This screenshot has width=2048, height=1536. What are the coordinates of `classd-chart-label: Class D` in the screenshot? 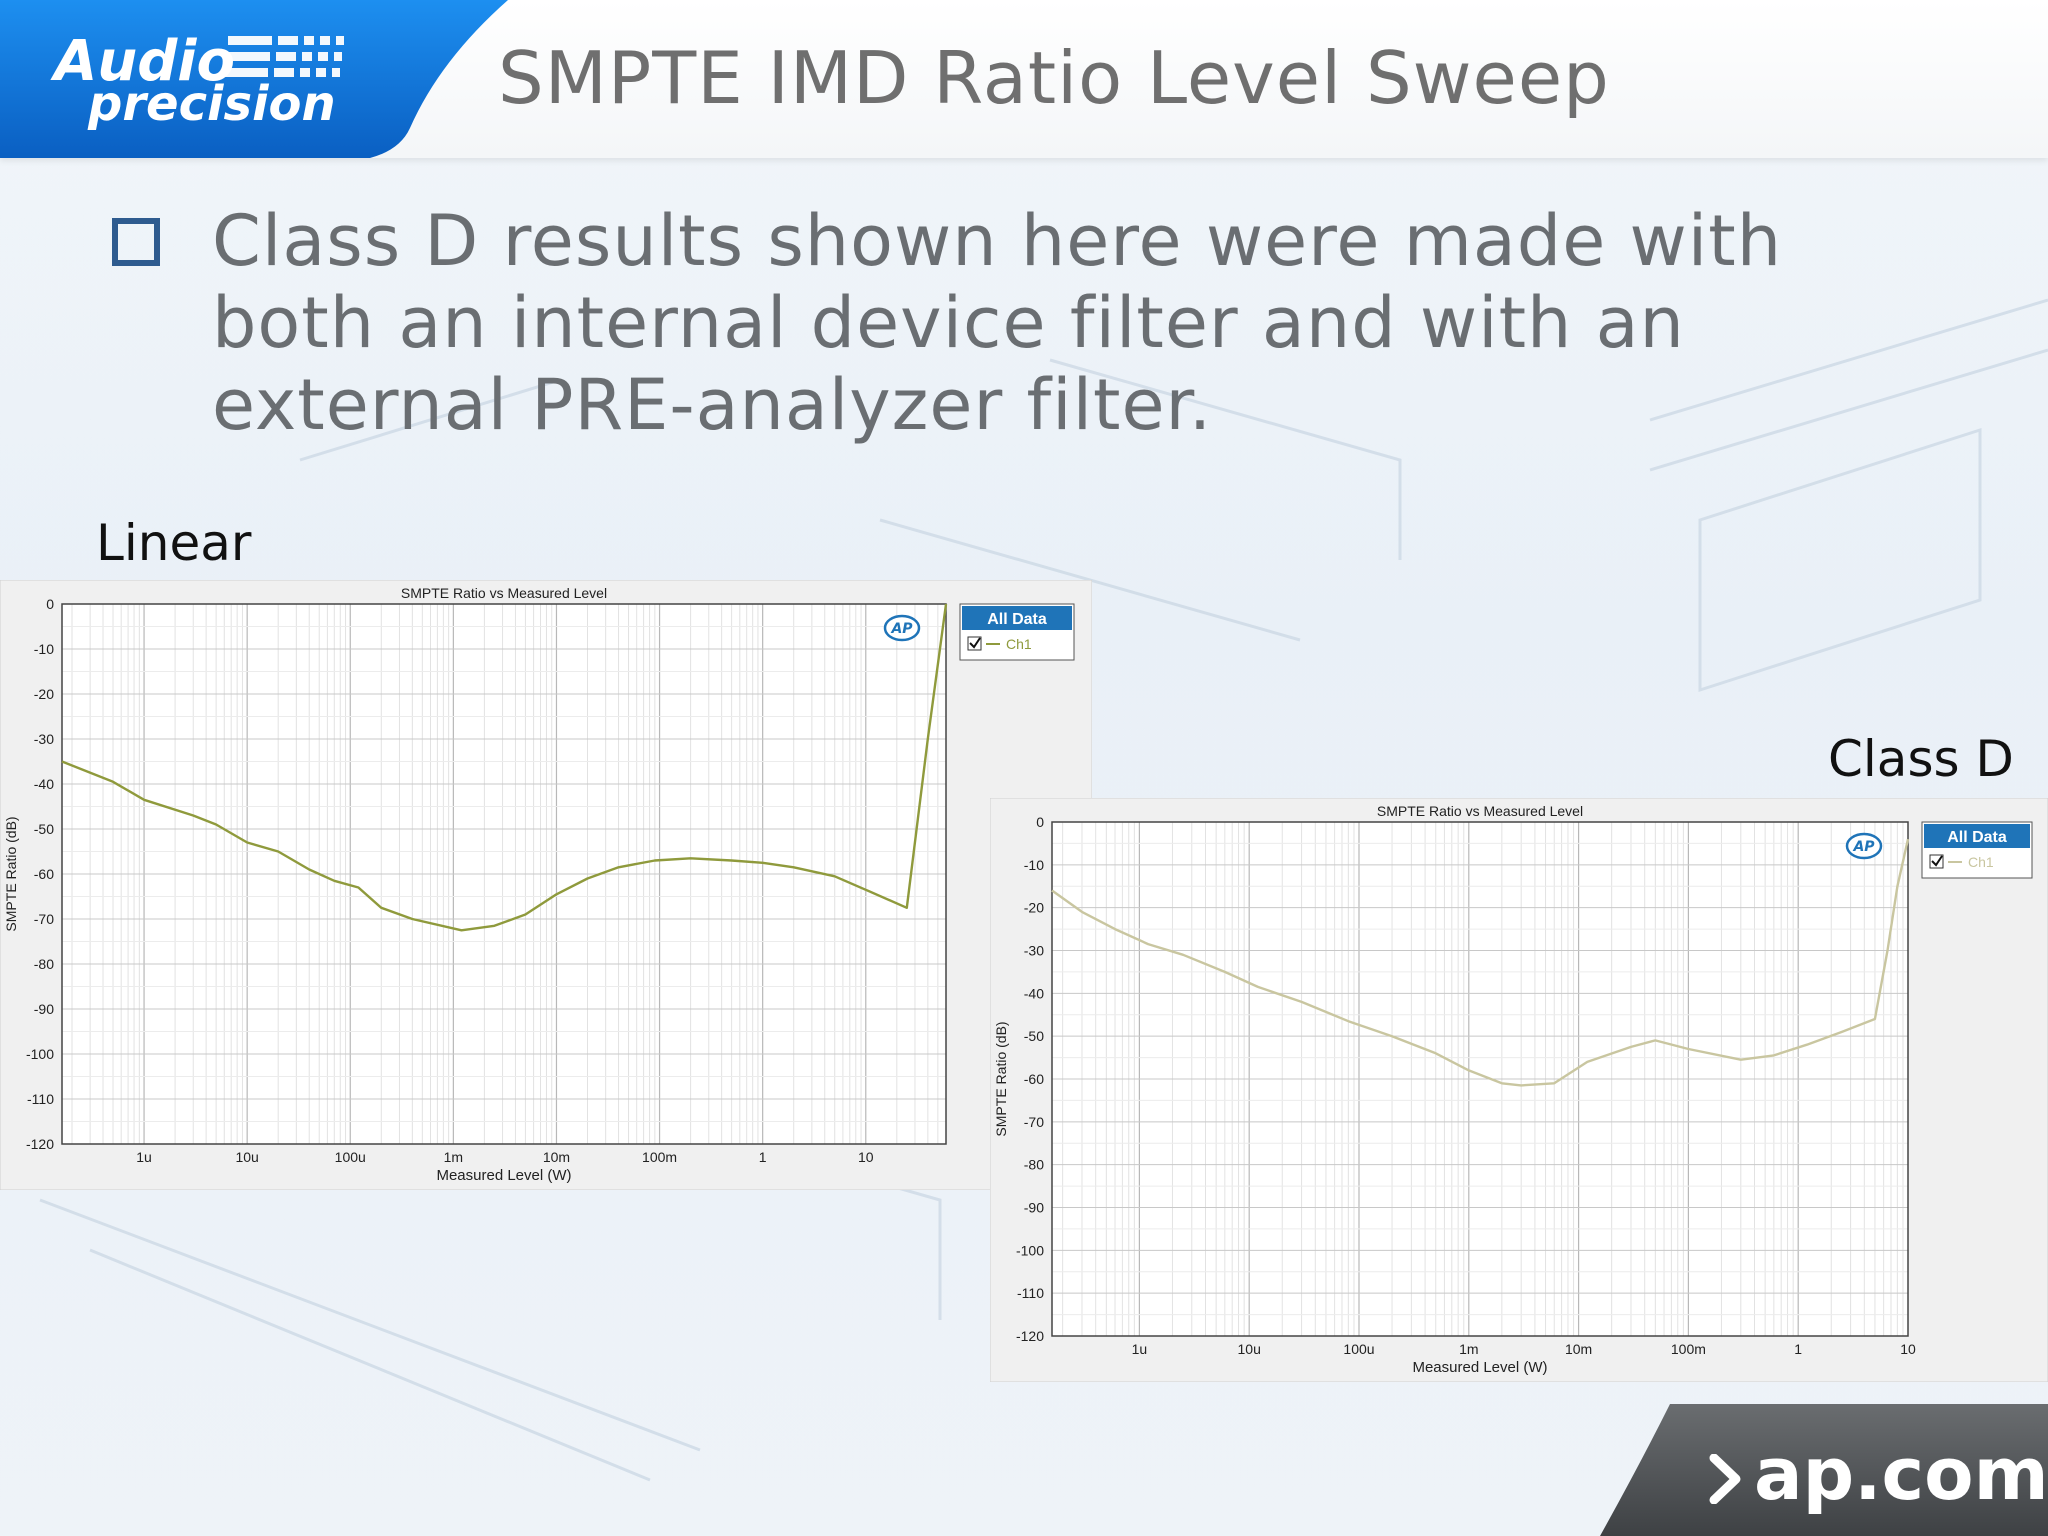 It's located at (1921, 759).